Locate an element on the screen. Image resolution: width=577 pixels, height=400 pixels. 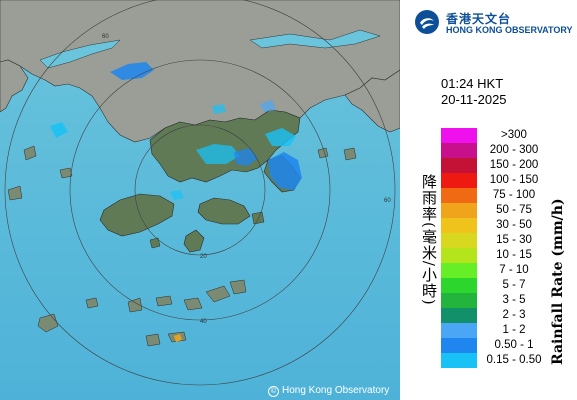
copyright-icon: © is located at coordinates (273, 391).